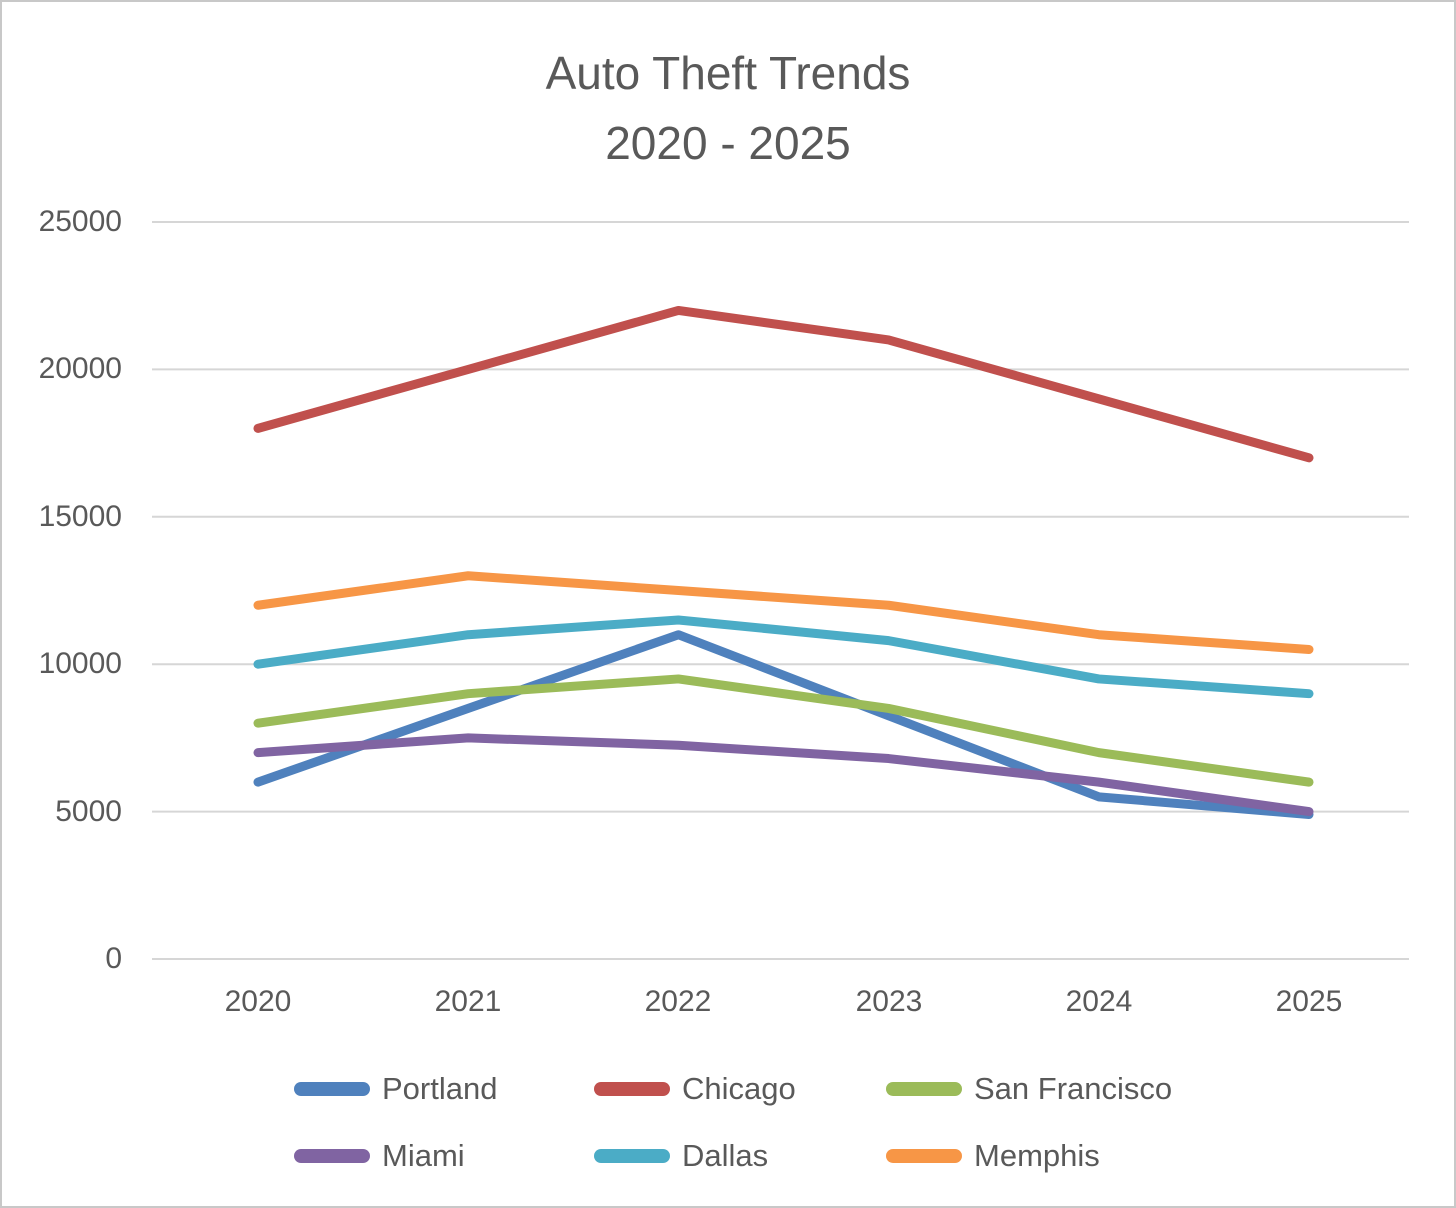 The height and width of the screenshot is (1208, 1456). Describe the element at coordinates (80, 368) in the screenshot. I see `y-axis-tick-label: 20000` at that location.